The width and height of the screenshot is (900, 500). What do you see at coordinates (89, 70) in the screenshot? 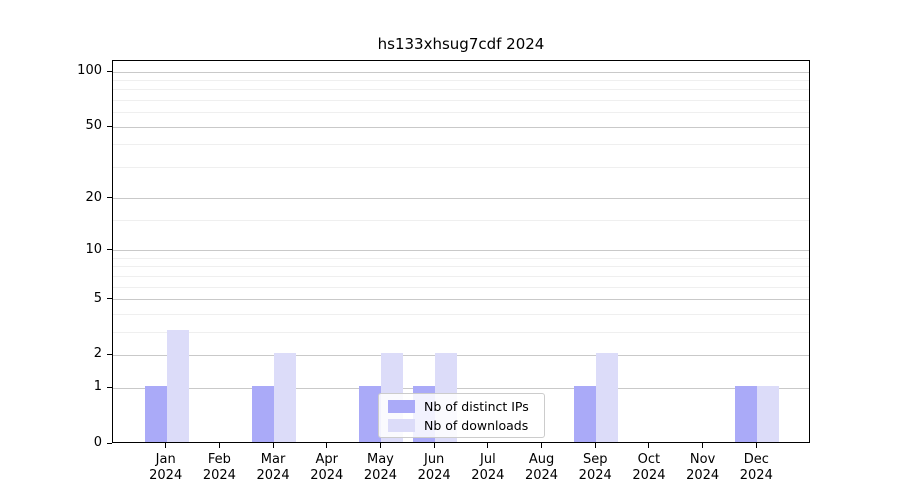
I see `y-tick-label-100: 100` at bounding box center [89, 70].